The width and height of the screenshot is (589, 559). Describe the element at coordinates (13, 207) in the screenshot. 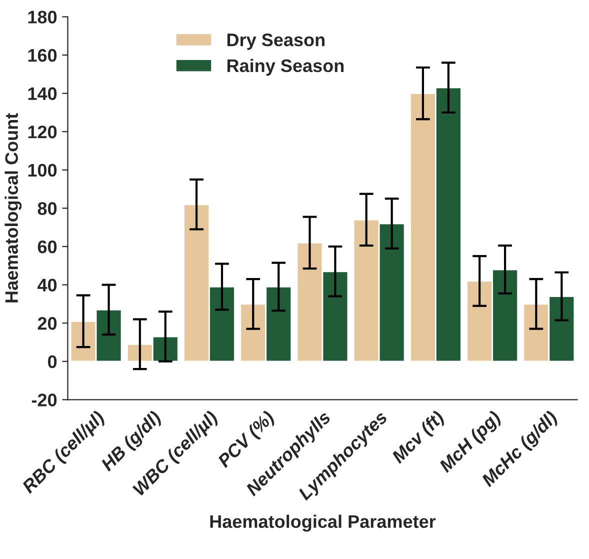

I see `y-axis-title: Haematological Count` at that location.